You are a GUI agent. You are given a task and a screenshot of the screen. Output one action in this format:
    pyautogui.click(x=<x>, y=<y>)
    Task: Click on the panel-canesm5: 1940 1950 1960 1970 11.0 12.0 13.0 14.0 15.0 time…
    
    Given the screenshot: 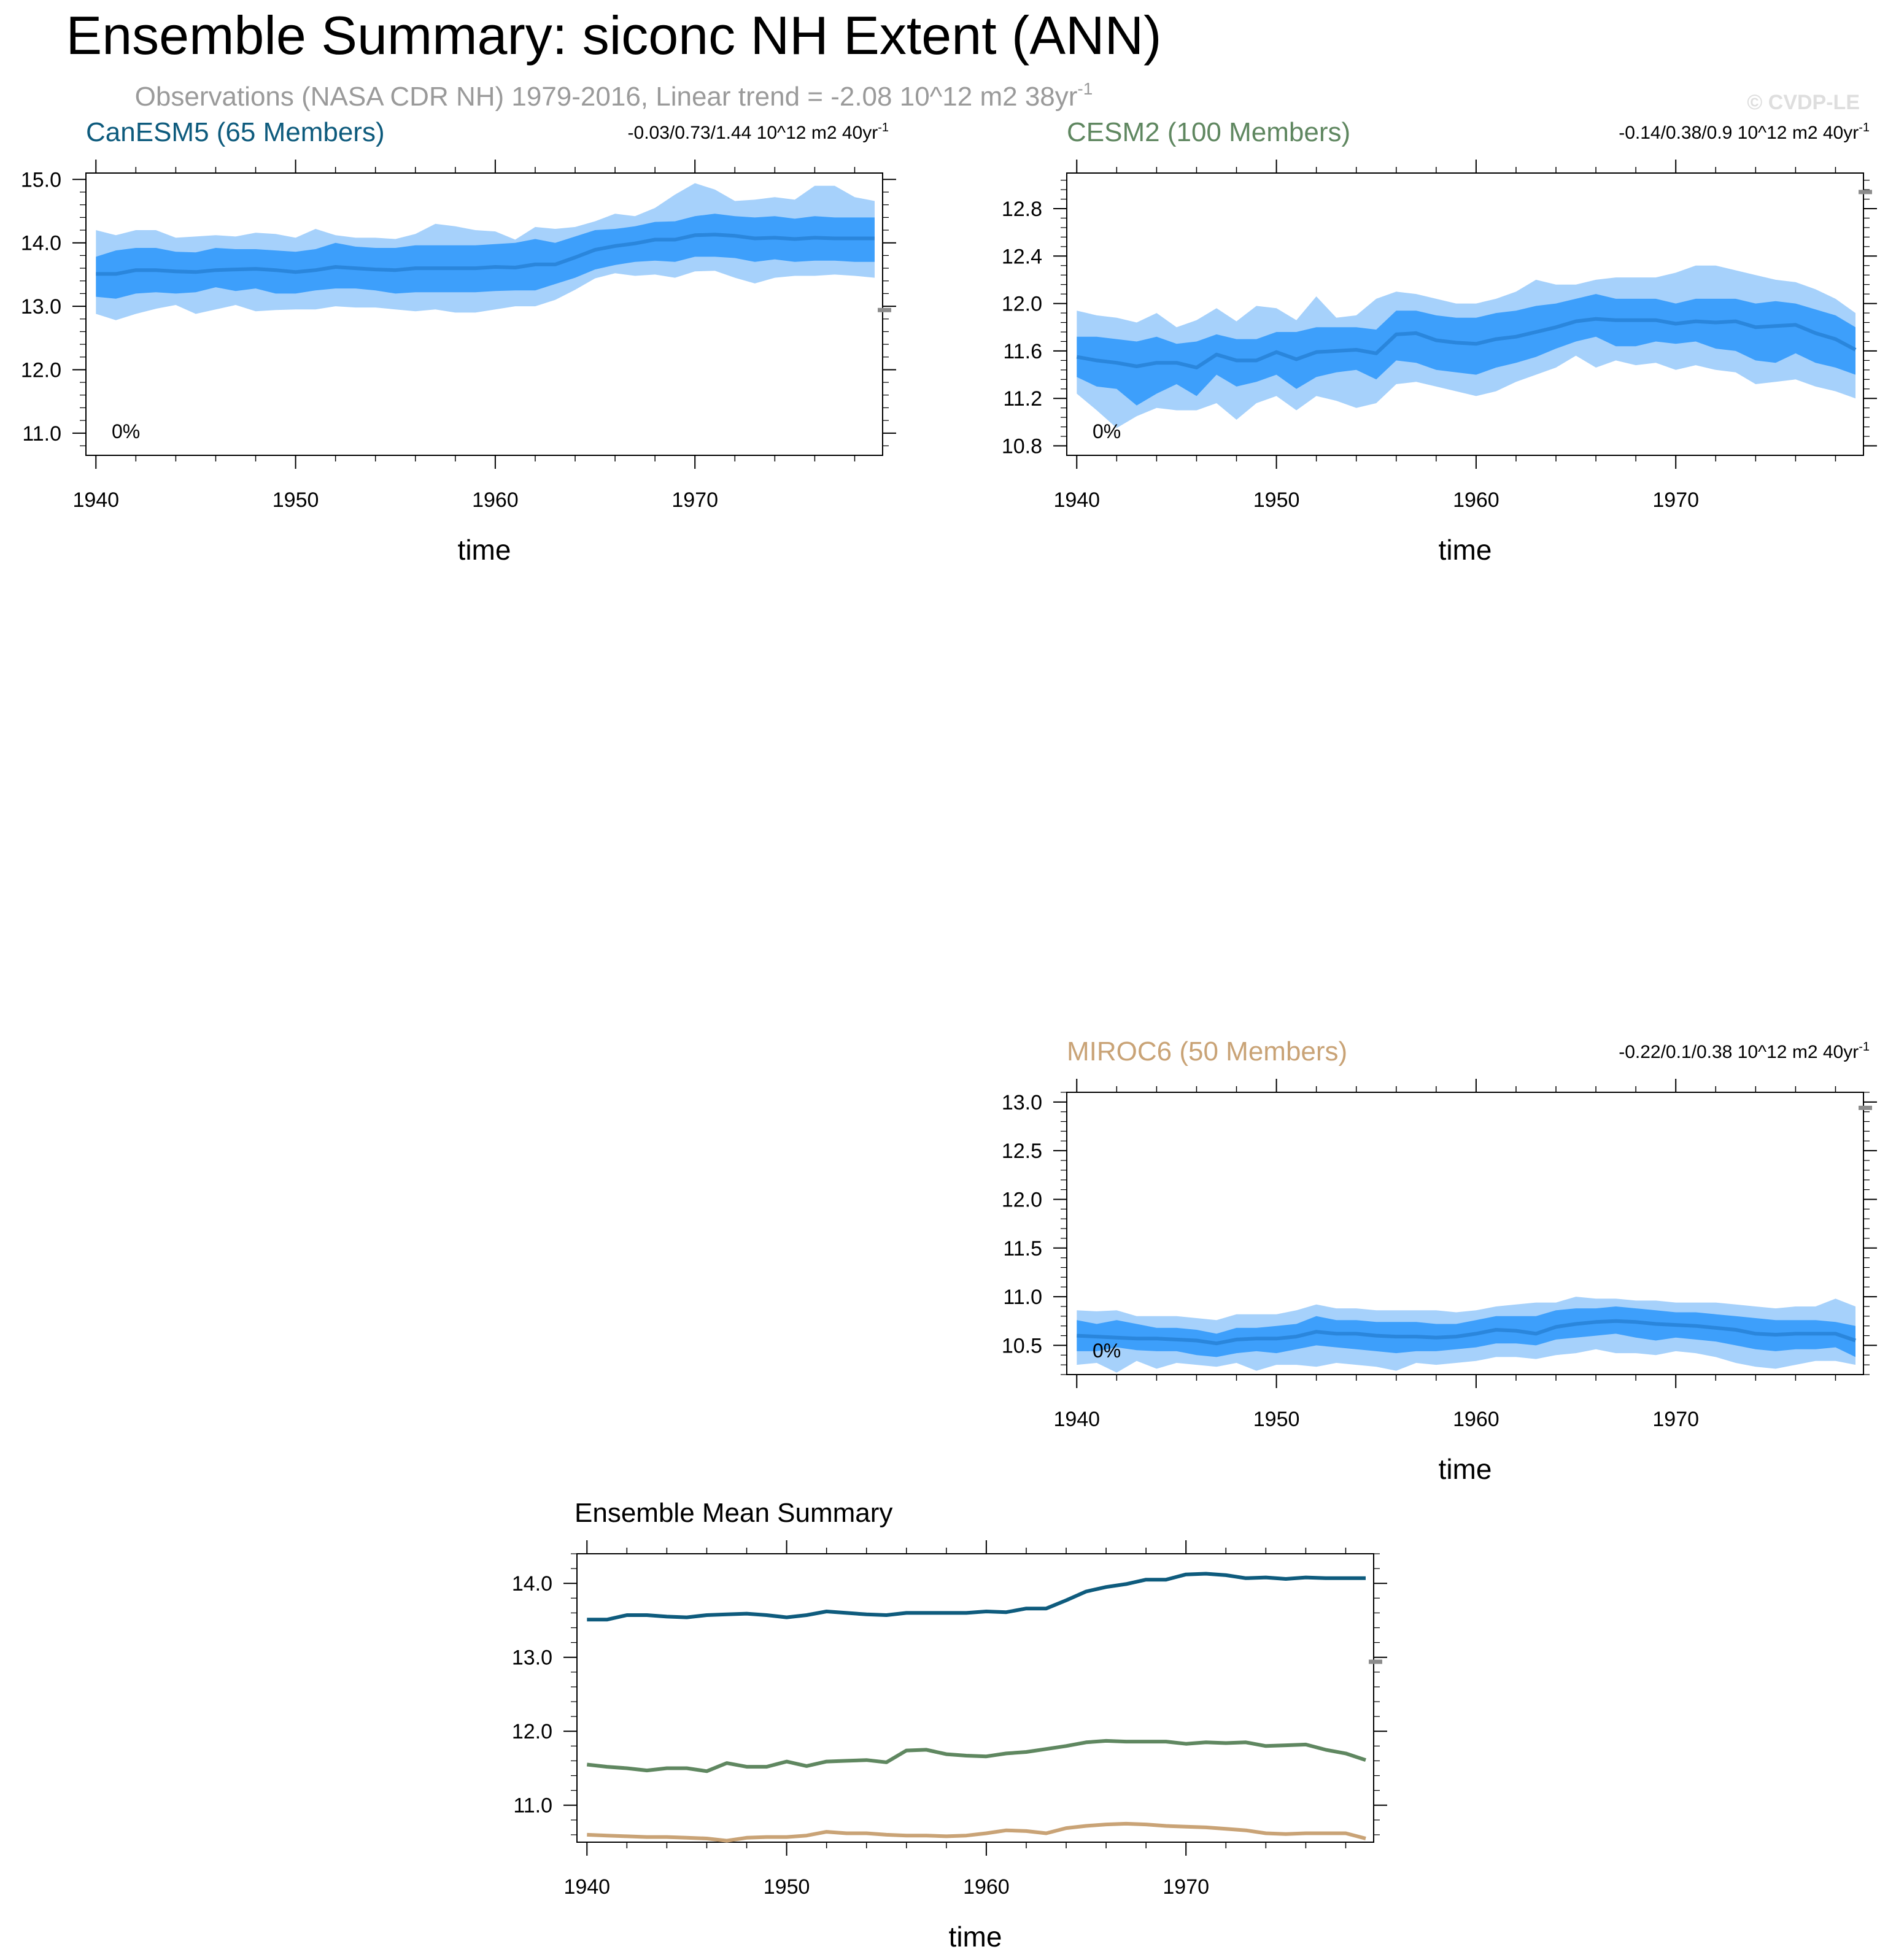 What is the action you would take?
    pyautogui.click(x=458, y=341)
    